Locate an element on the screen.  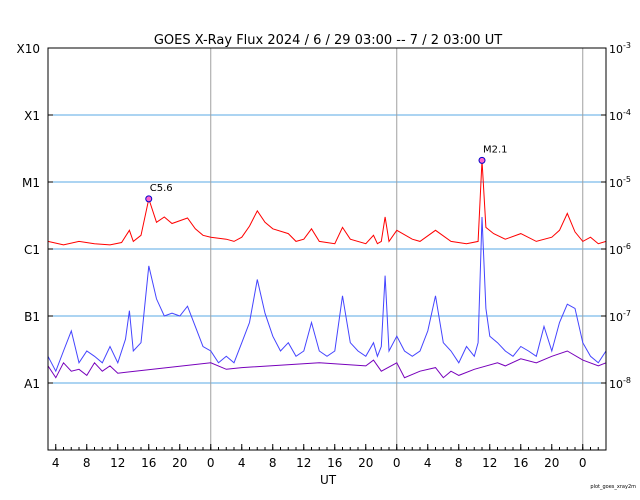
annotations: C5.6 M2.1 is located at coordinates (326, 173).